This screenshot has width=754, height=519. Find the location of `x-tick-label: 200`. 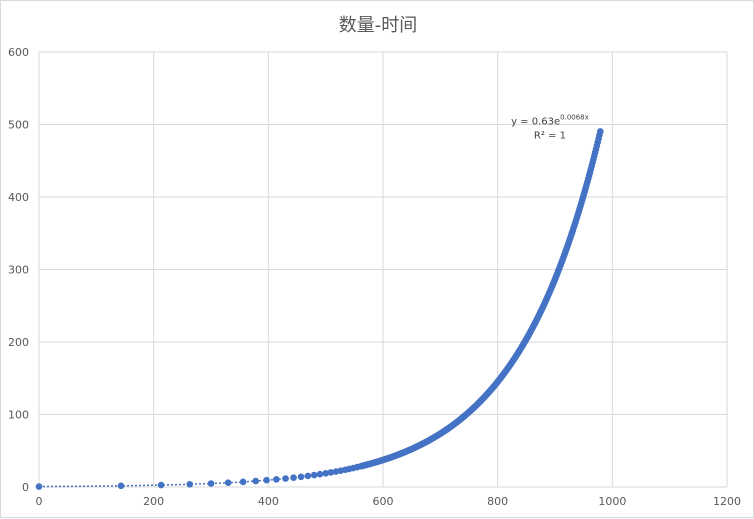

x-tick-label: 200 is located at coordinates (153, 501).